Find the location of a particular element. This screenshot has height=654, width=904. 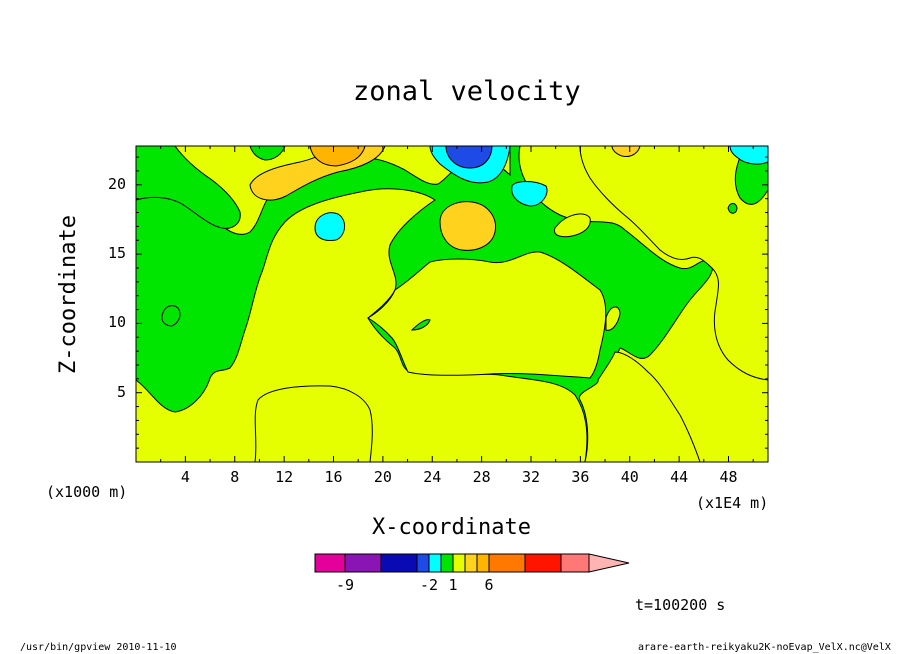

colorbar is located at coordinates (472, 563).